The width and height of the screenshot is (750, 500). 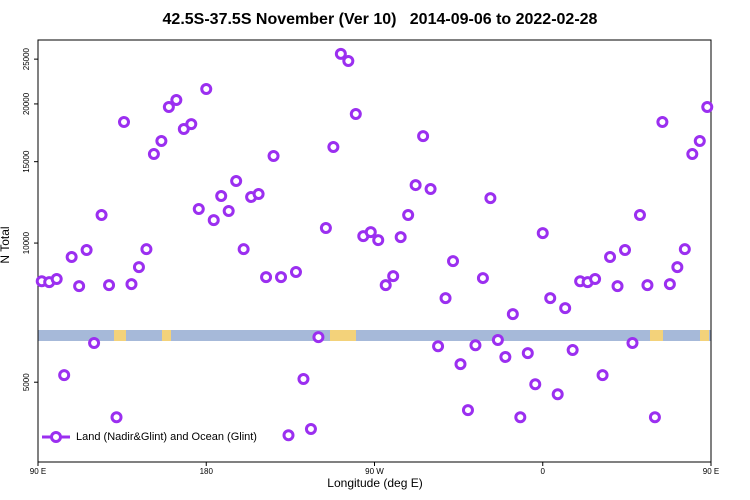 What do you see at coordinates (6, 244) in the screenshot?
I see `y-axis-label: N Total` at bounding box center [6, 244].